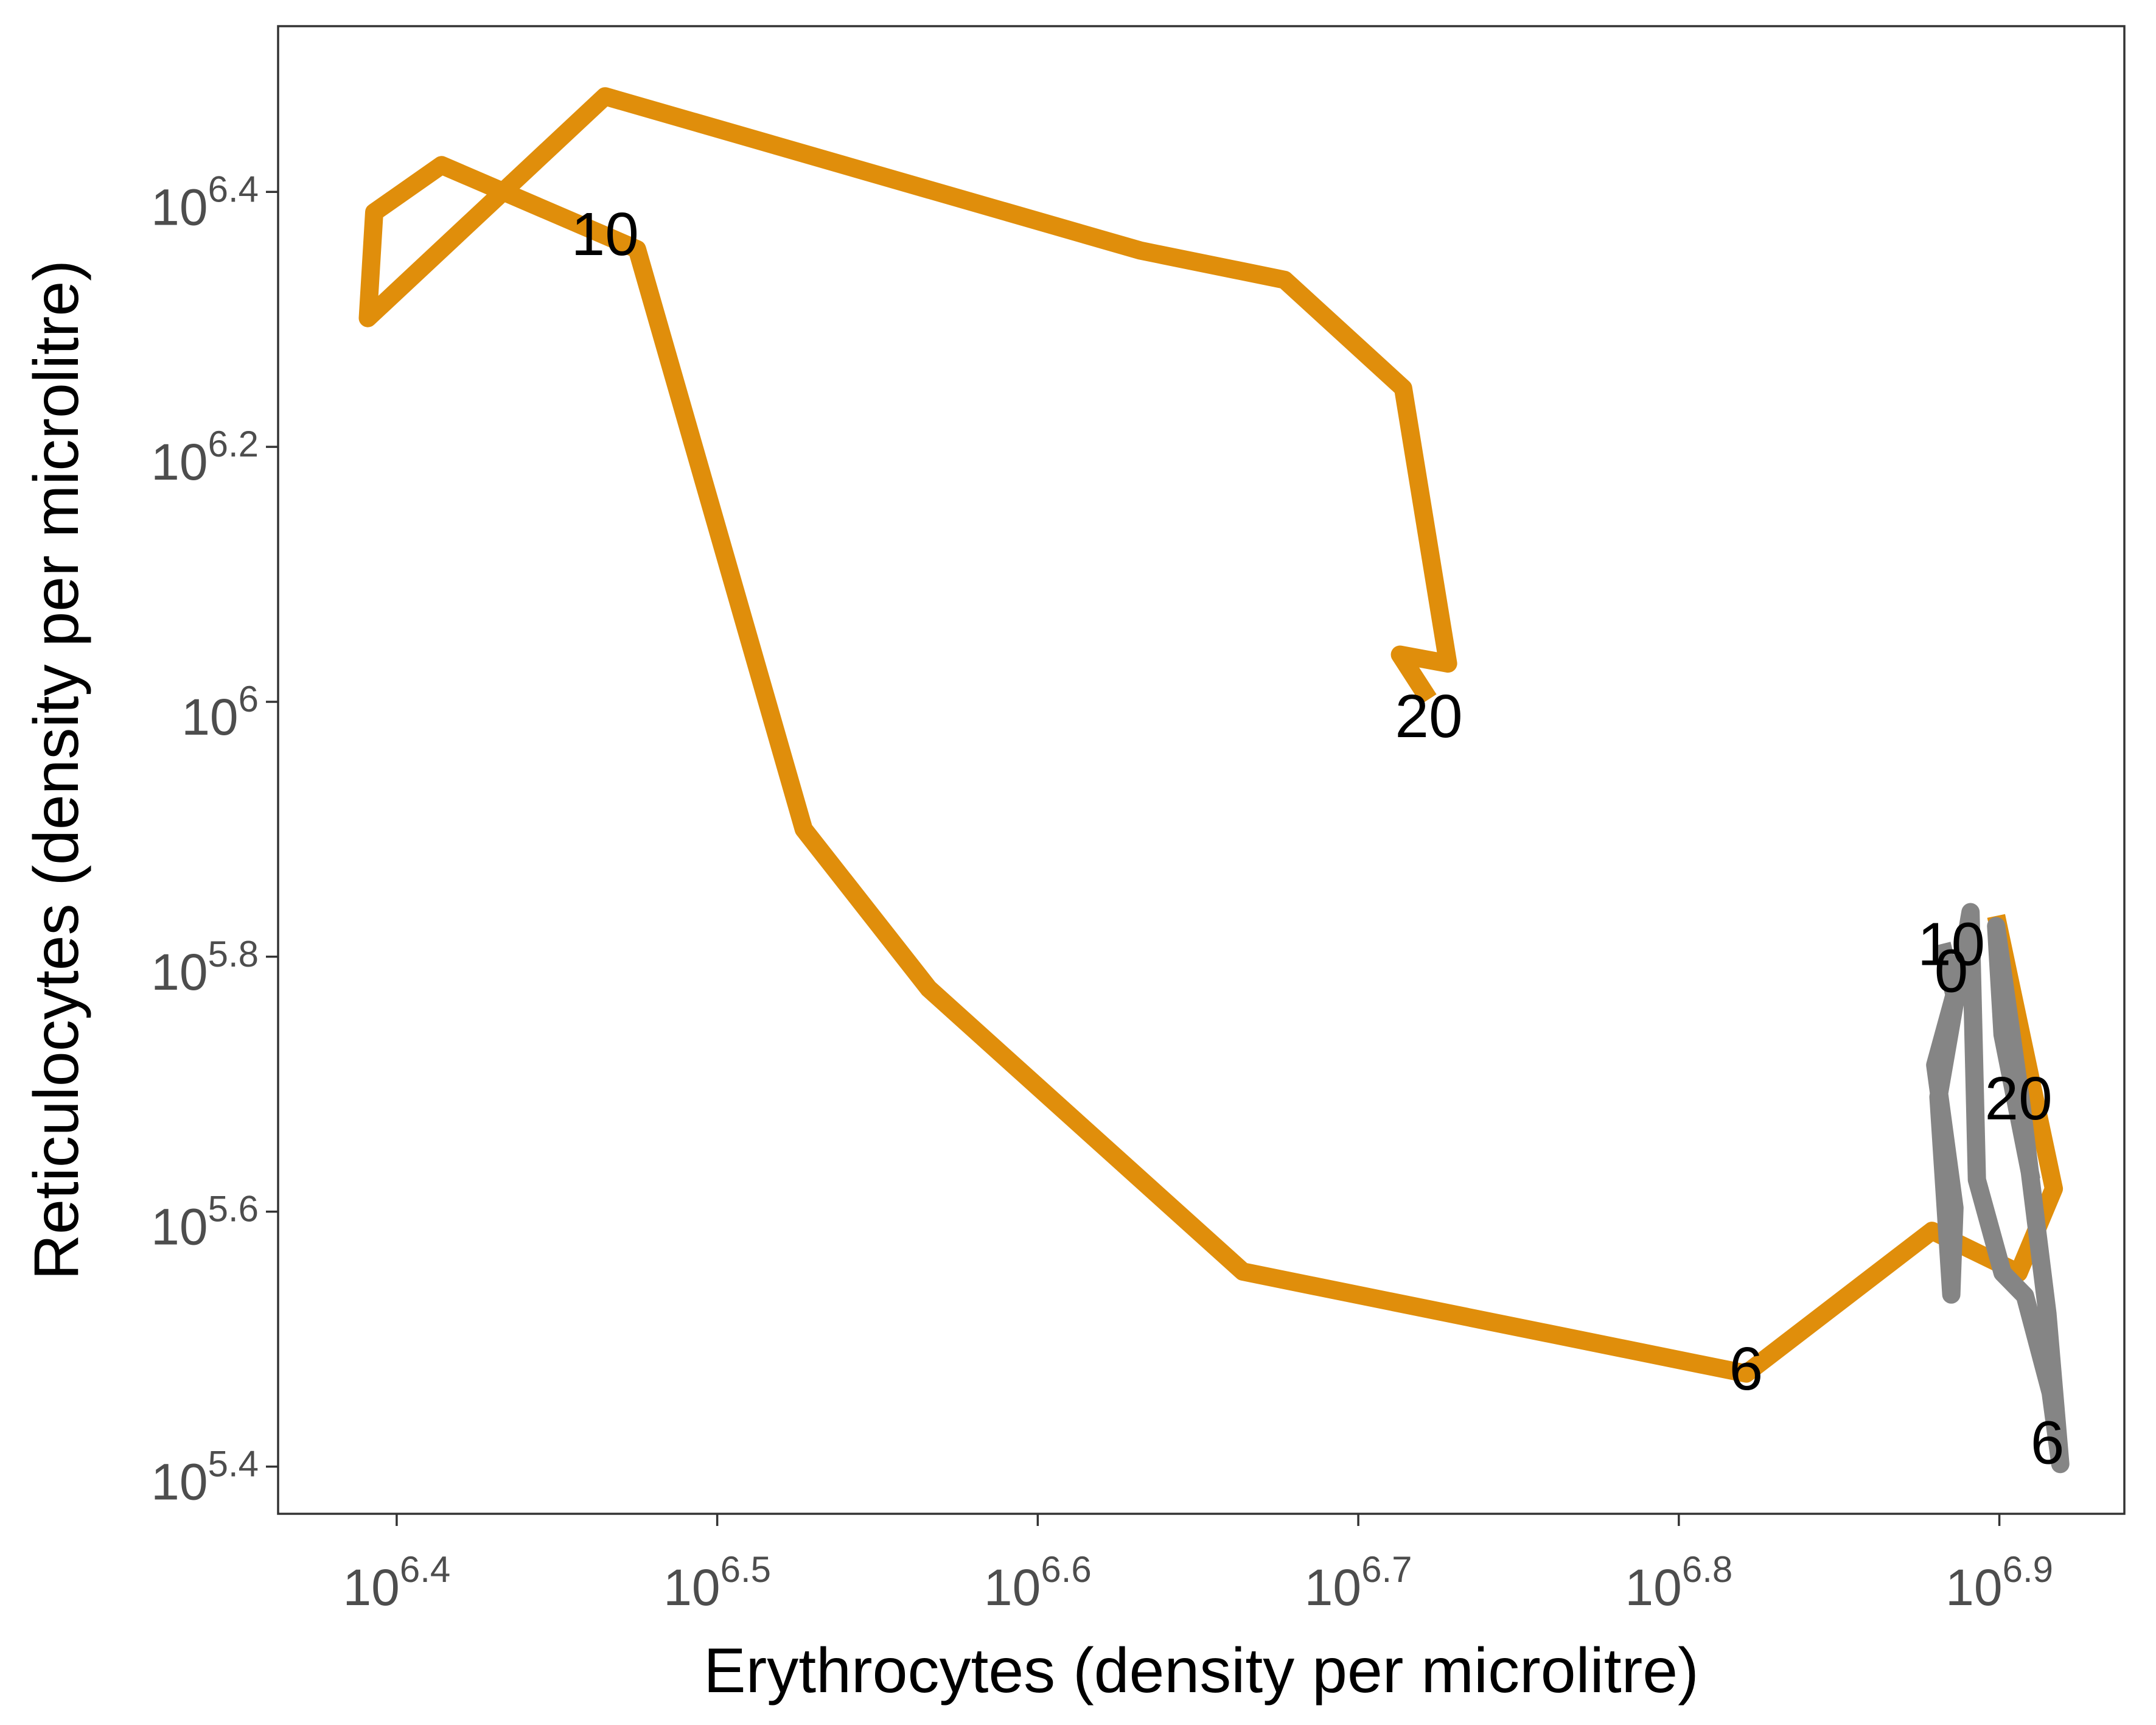 Image resolution: width=2156 pixels, height=1725 pixels. What do you see at coordinates (1201, 1671) in the screenshot?
I see `x-axis-title: Erythrocytes (density per microlitre)` at bounding box center [1201, 1671].